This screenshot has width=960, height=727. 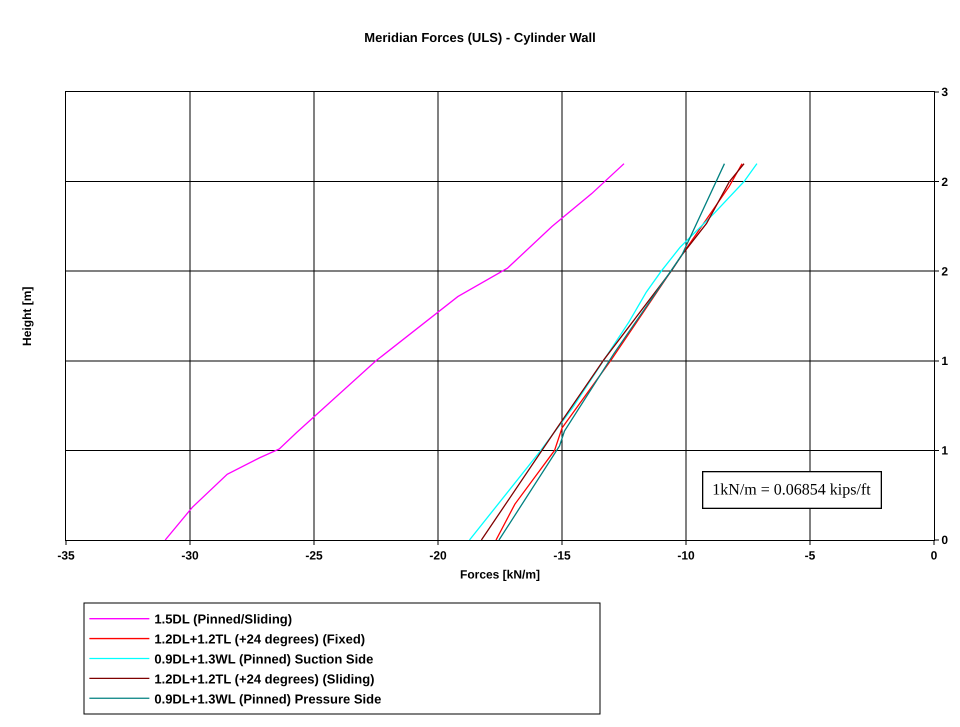 What do you see at coordinates (500, 574) in the screenshot?
I see `x-axis-title: Forces [kN/m]` at bounding box center [500, 574].